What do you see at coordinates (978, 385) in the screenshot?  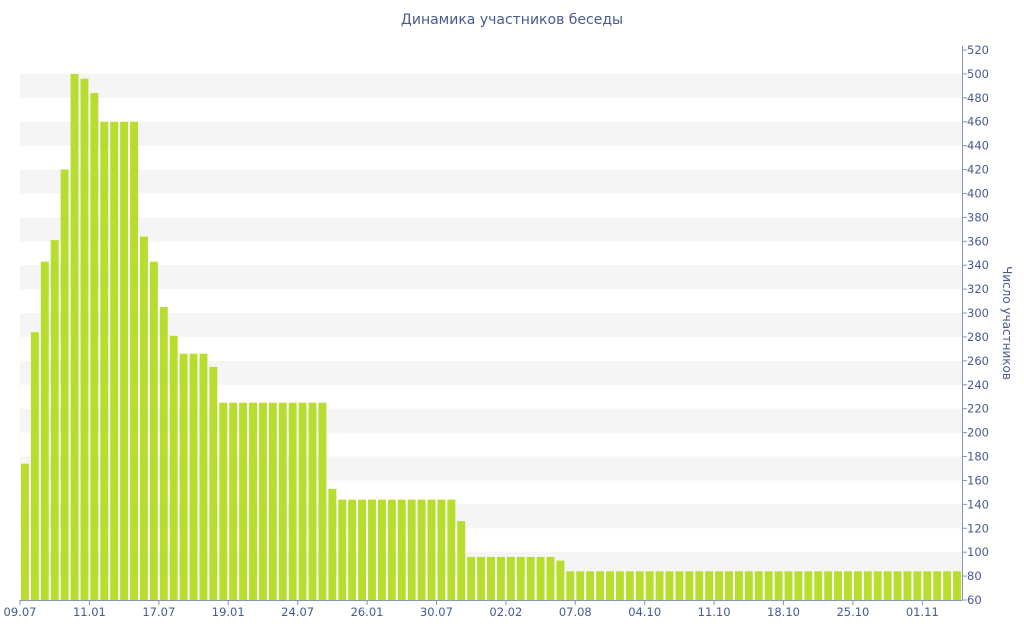 I see `y-tick-label: 240` at bounding box center [978, 385].